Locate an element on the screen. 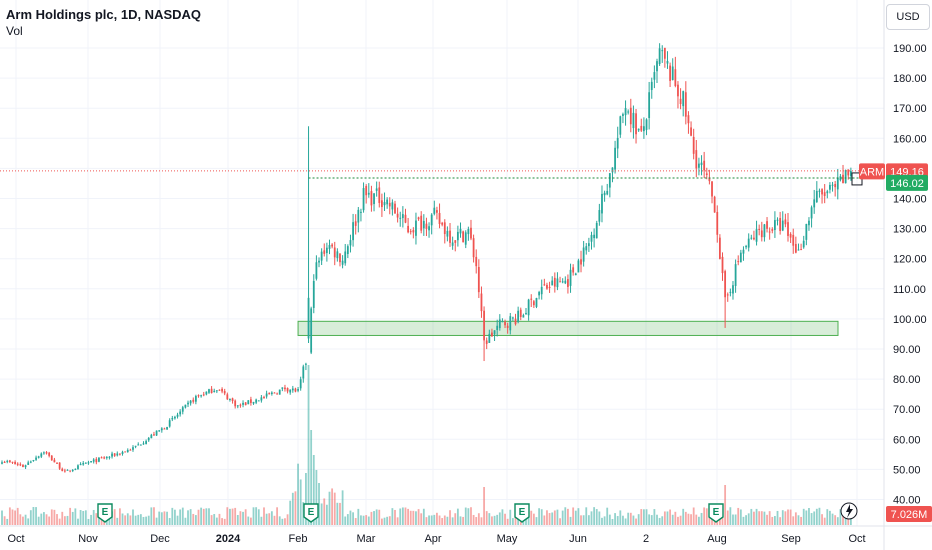 The height and width of the screenshot is (550, 932). earnings-marker-label: E is located at coordinates (716, 512).